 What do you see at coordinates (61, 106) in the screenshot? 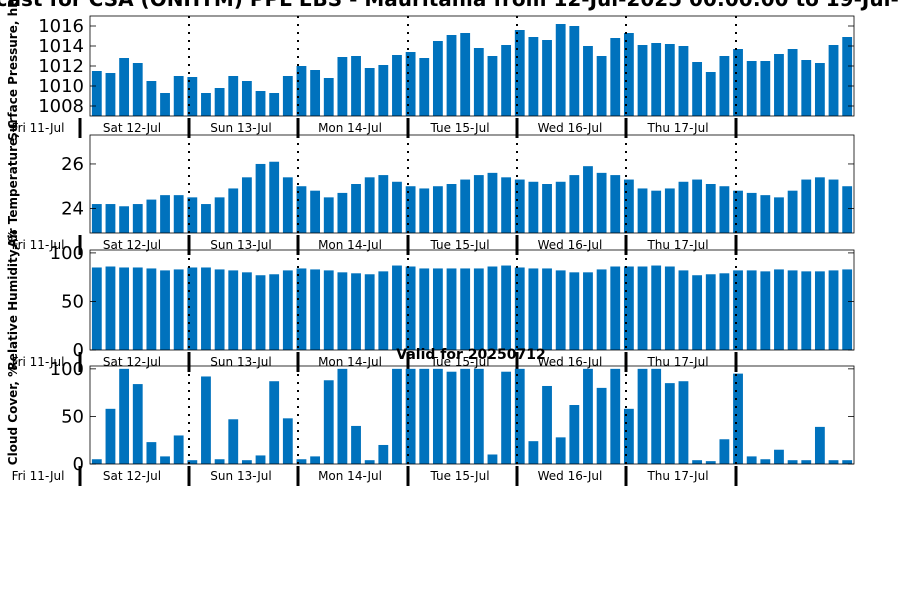
I see `y-tick-label: 1008` at bounding box center [61, 106].